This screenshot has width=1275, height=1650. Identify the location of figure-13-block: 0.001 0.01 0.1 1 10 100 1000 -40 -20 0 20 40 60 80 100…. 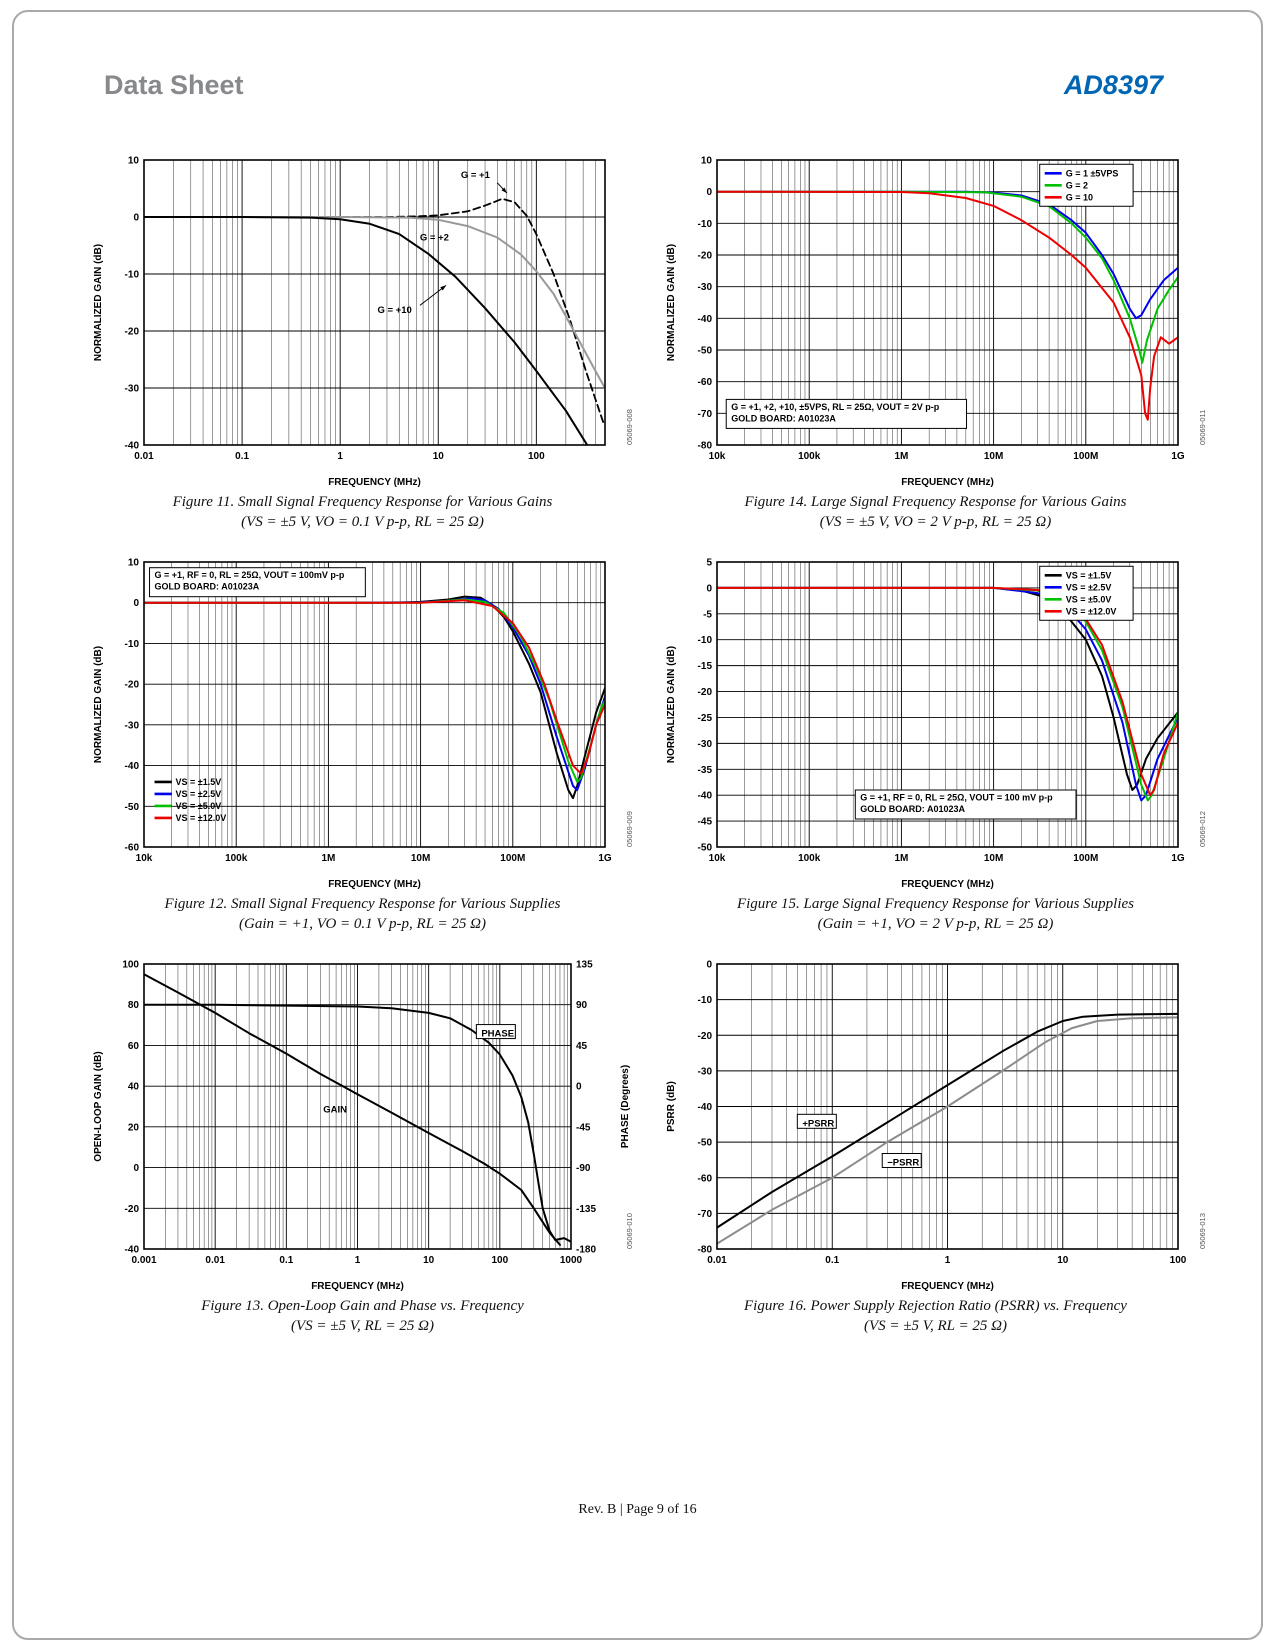
(362, 1143).